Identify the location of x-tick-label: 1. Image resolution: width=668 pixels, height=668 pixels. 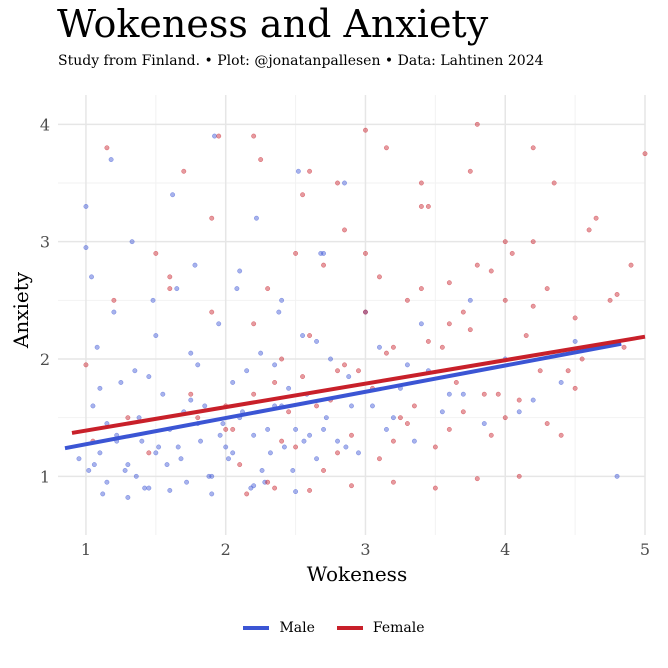
(86, 549).